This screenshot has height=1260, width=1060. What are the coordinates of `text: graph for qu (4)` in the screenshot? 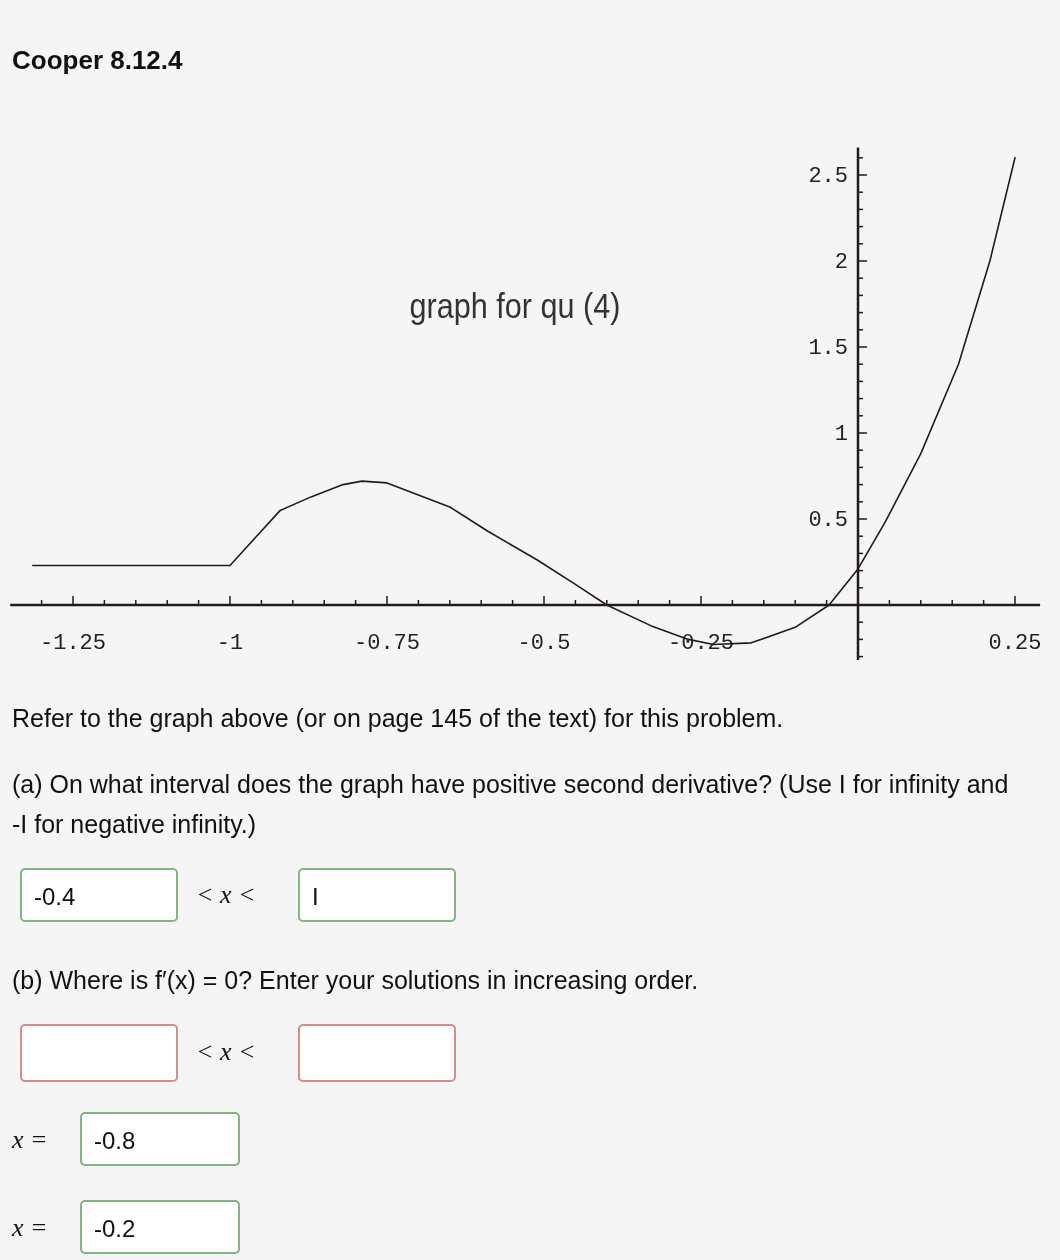 It's located at (515, 305).